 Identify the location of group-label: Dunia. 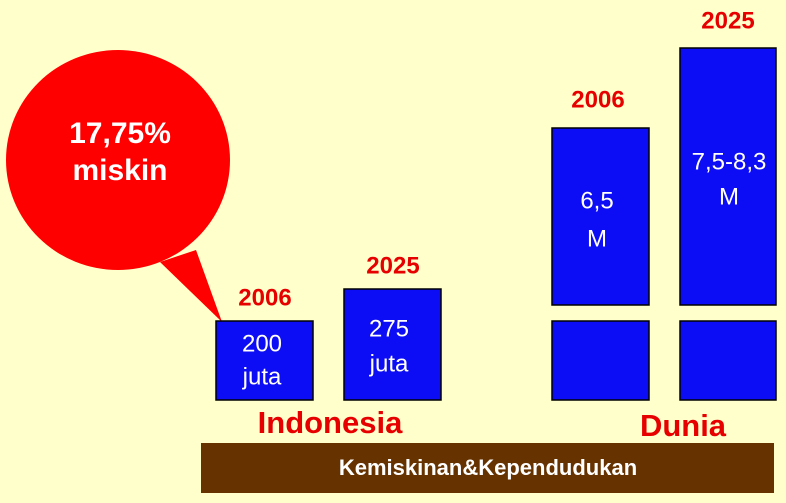
(683, 425).